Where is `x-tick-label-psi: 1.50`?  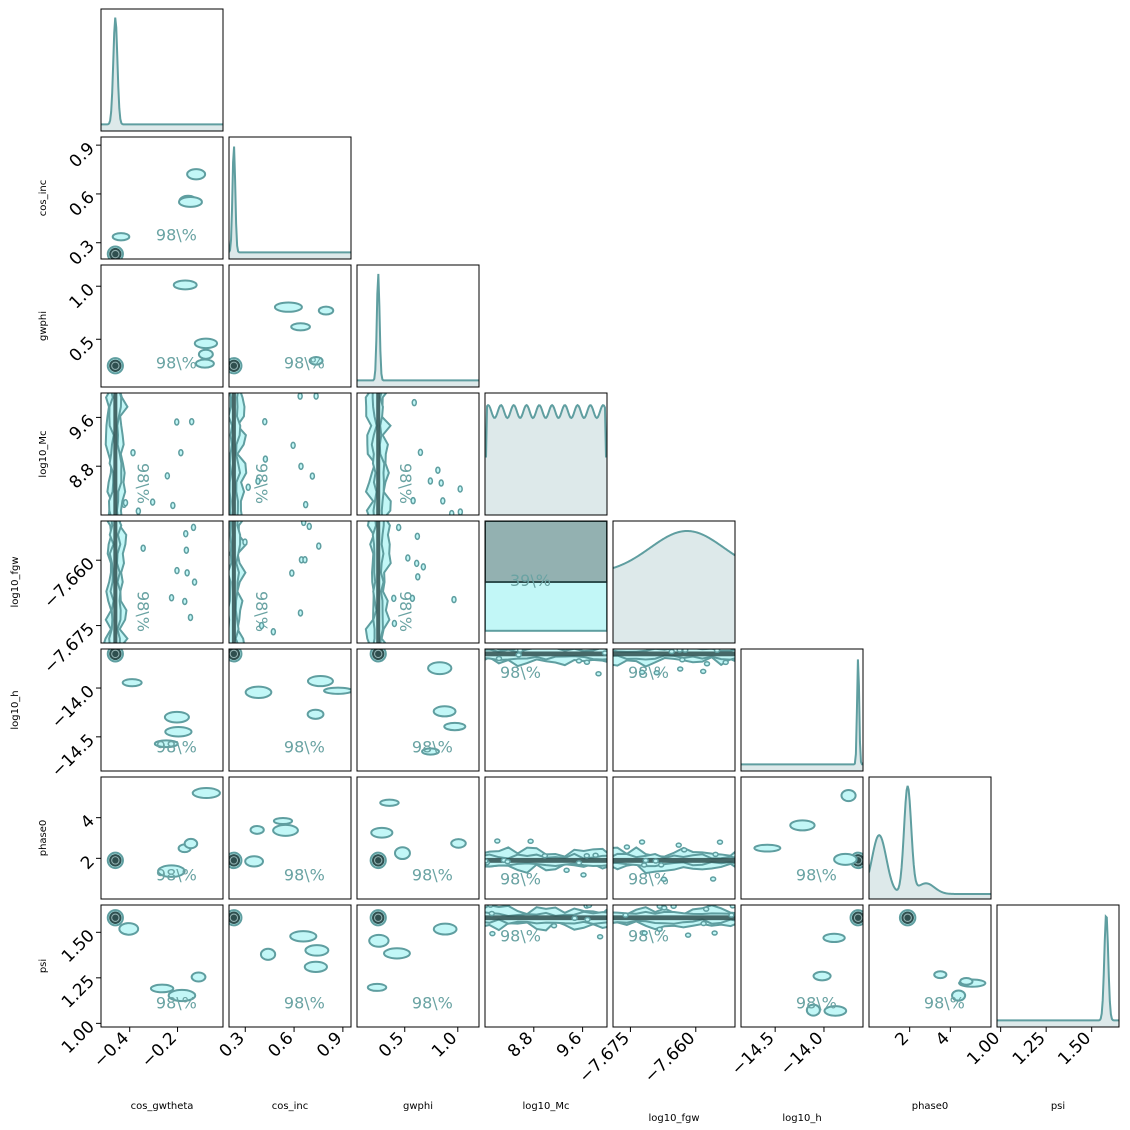
x-tick-label-psi: 1.50 is located at coordinates (1074, 1048).